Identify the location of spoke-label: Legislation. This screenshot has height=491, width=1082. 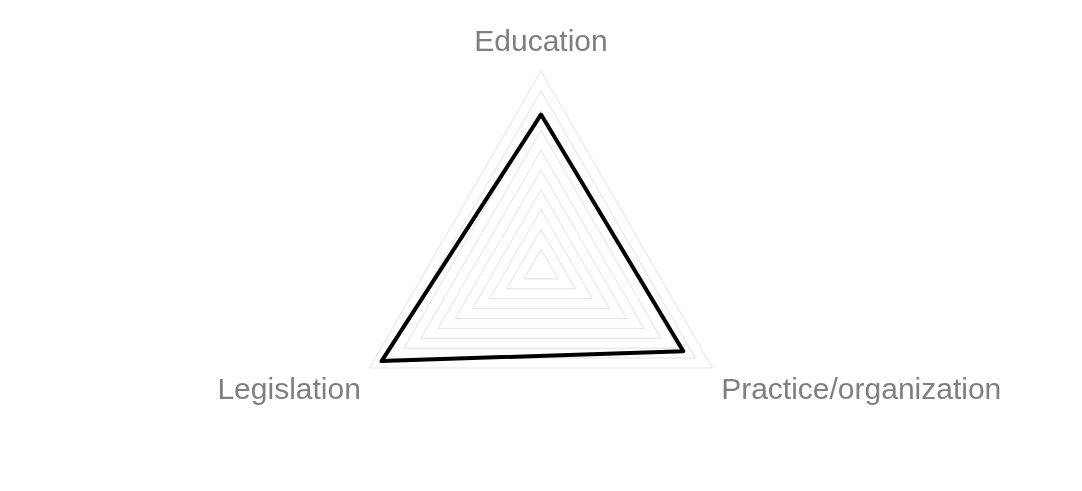
(289, 389).